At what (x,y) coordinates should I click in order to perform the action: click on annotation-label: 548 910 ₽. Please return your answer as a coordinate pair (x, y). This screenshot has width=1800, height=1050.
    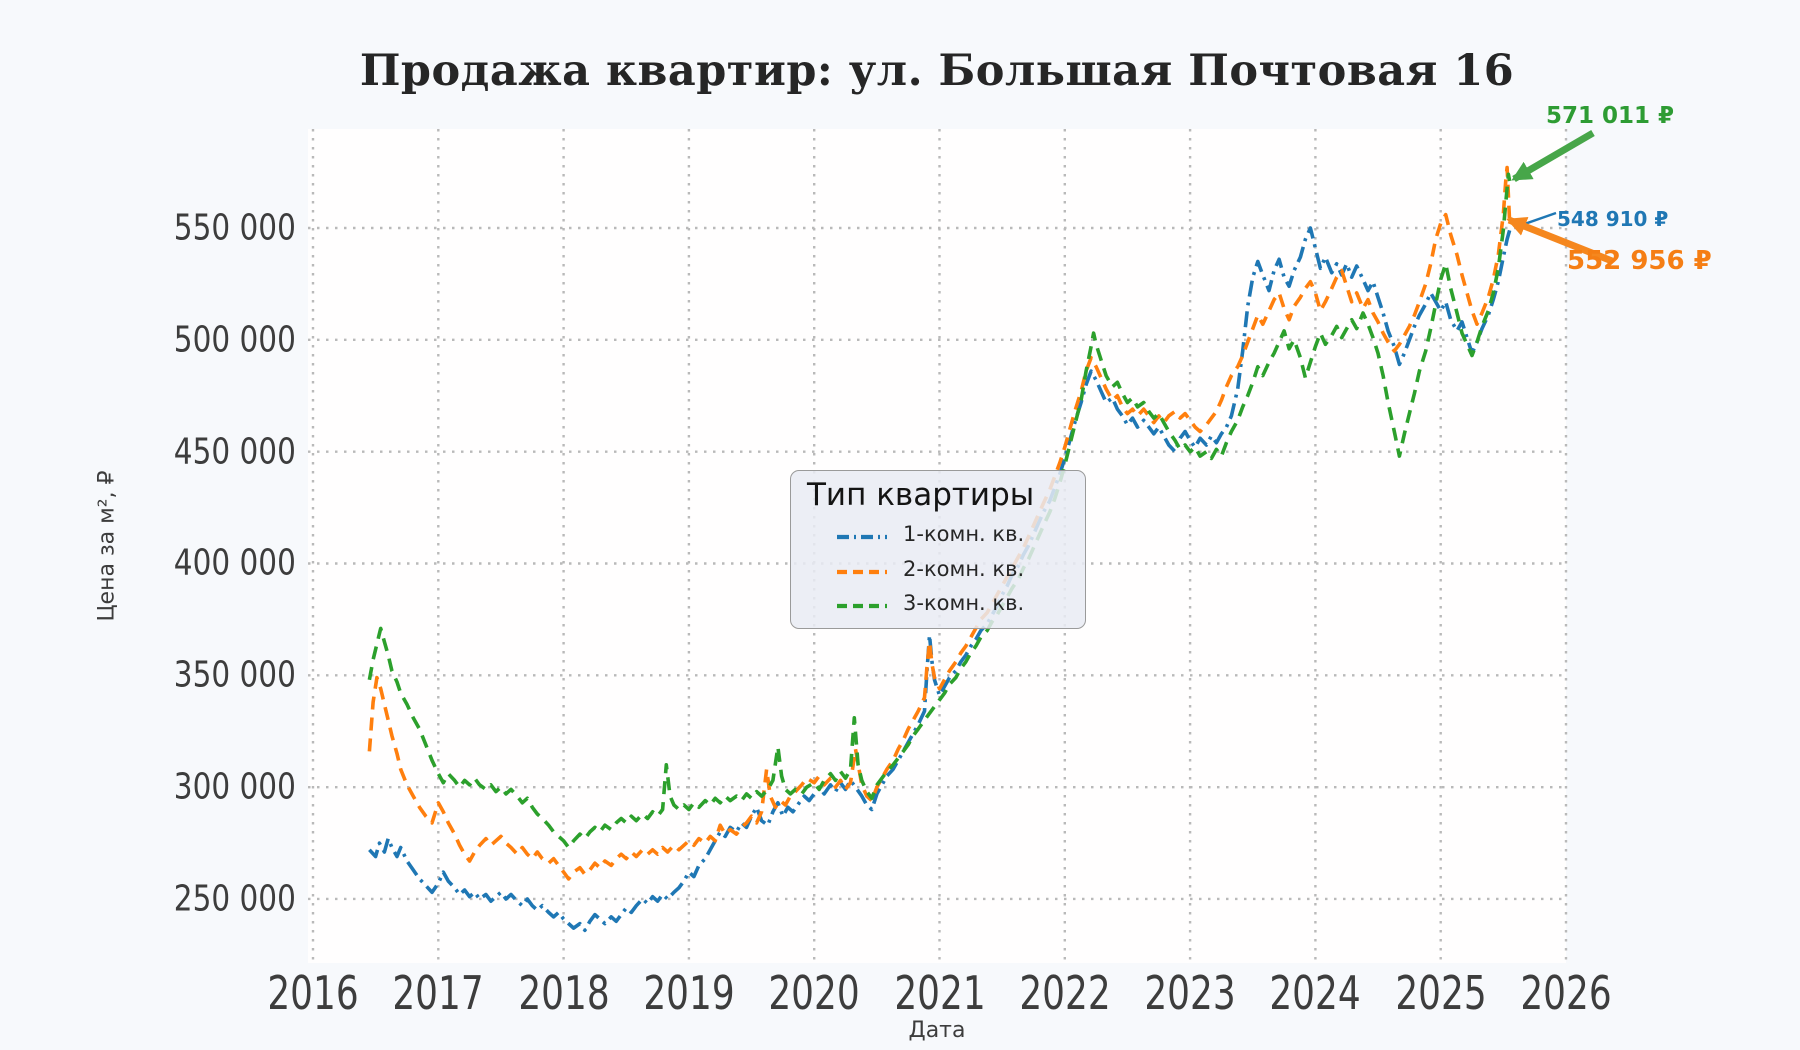
    Looking at the image, I should click on (1613, 219).